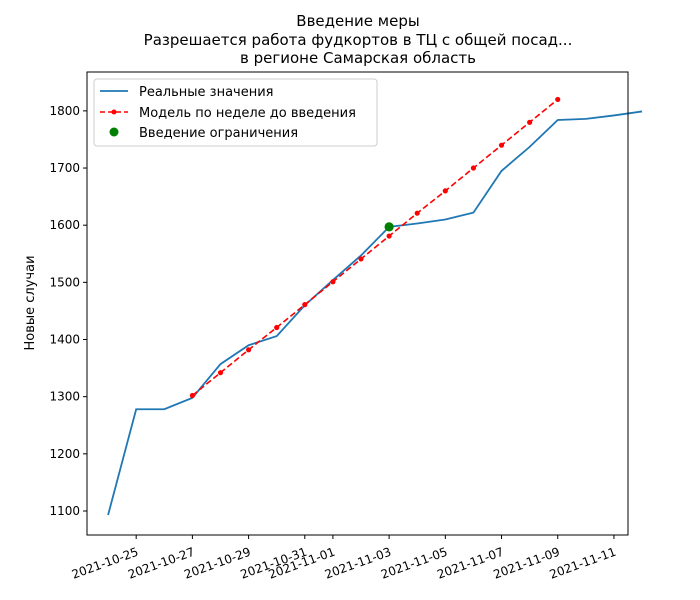 Image resolution: width=700 pixels, height=600 pixels. I want to click on legend-label-model: Модель по неделе до введения, so click(247, 113).